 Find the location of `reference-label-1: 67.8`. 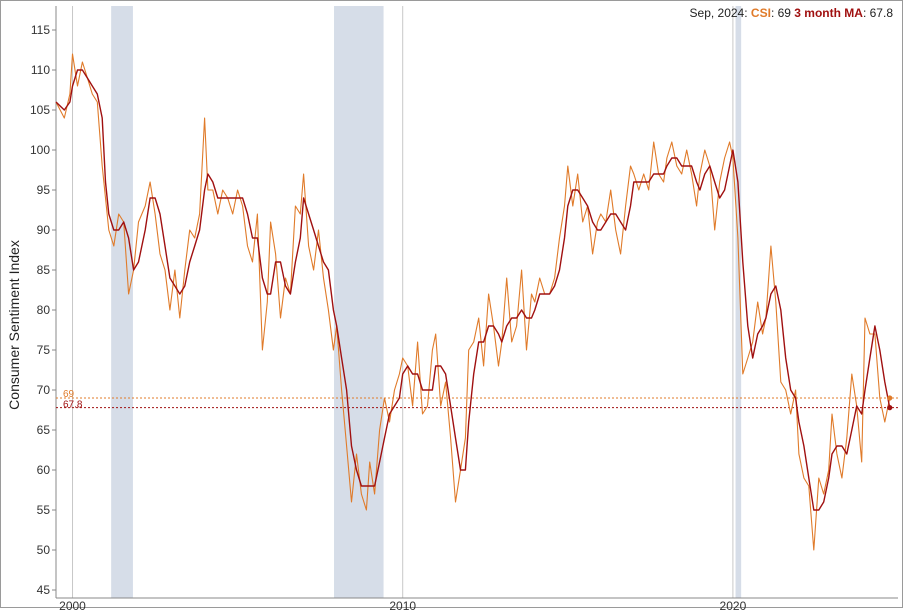

reference-label-1: 67.8 is located at coordinates (73, 405).